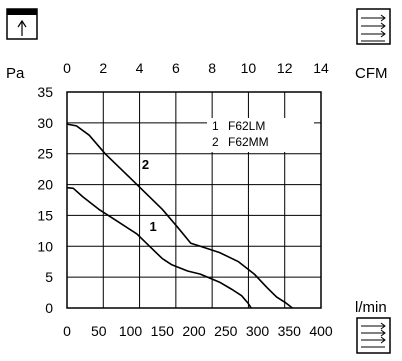  I want to click on y-tick-label: 15, so click(45, 215).